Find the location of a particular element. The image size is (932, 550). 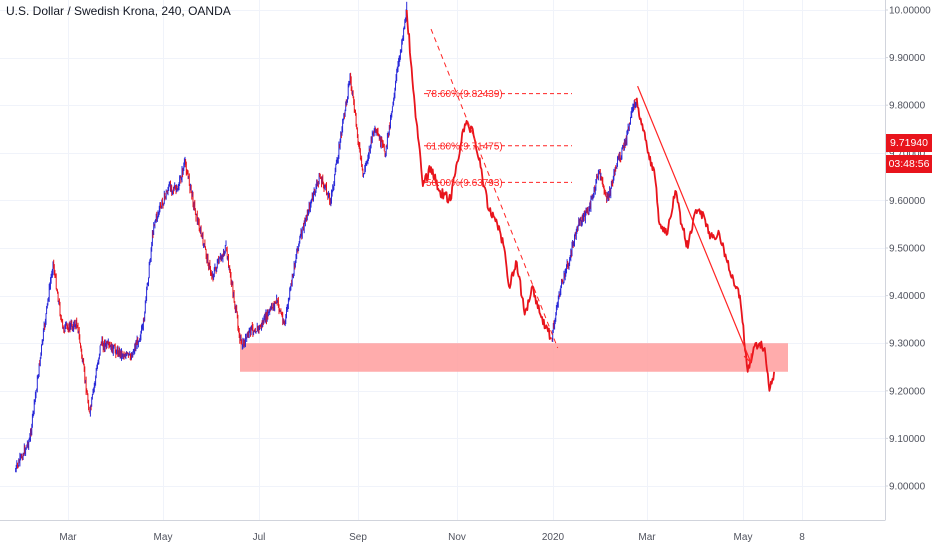

dashed-trend-line is located at coordinates (494, 188).